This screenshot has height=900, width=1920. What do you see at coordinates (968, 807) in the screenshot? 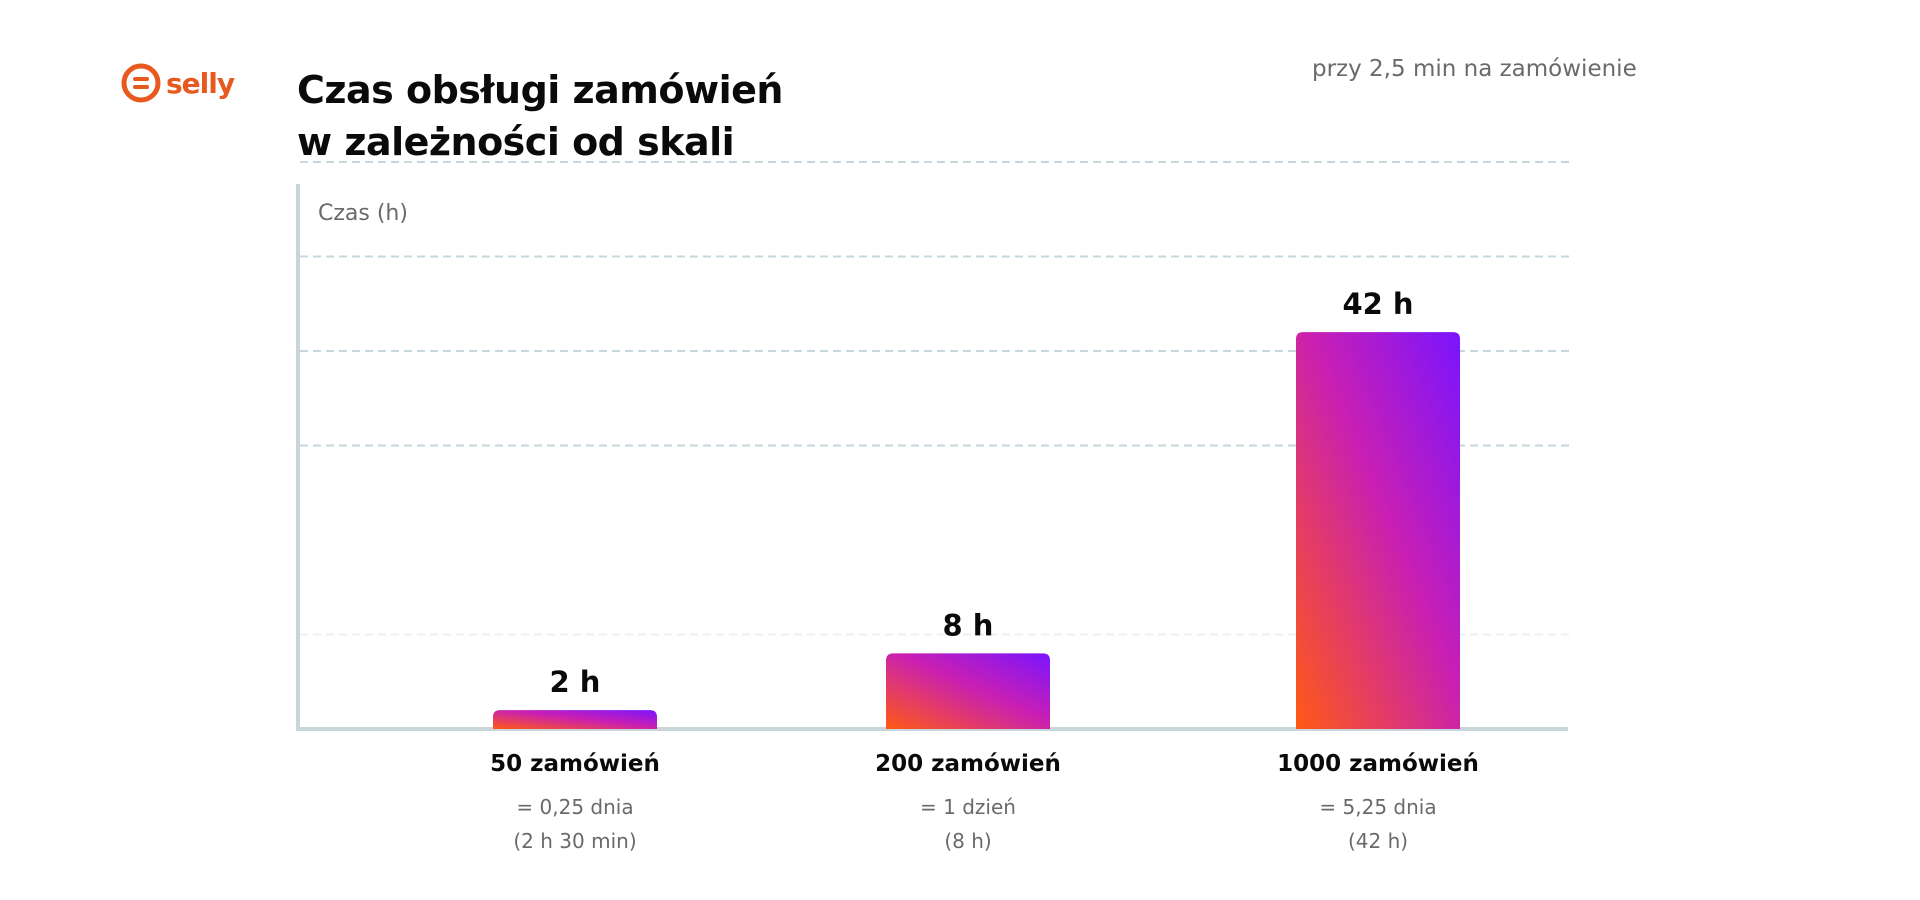
I see `category-note-days: = 1 dzień` at bounding box center [968, 807].